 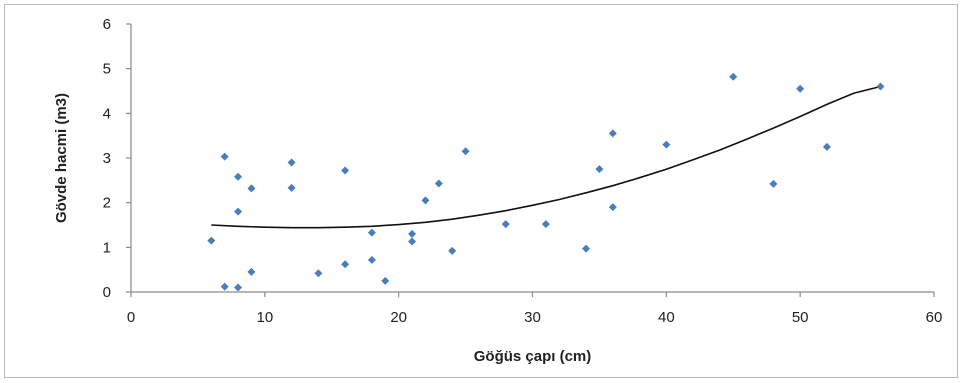 What do you see at coordinates (107, 24) in the screenshot?
I see `y-tick-label: 6` at bounding box center [107, 24].